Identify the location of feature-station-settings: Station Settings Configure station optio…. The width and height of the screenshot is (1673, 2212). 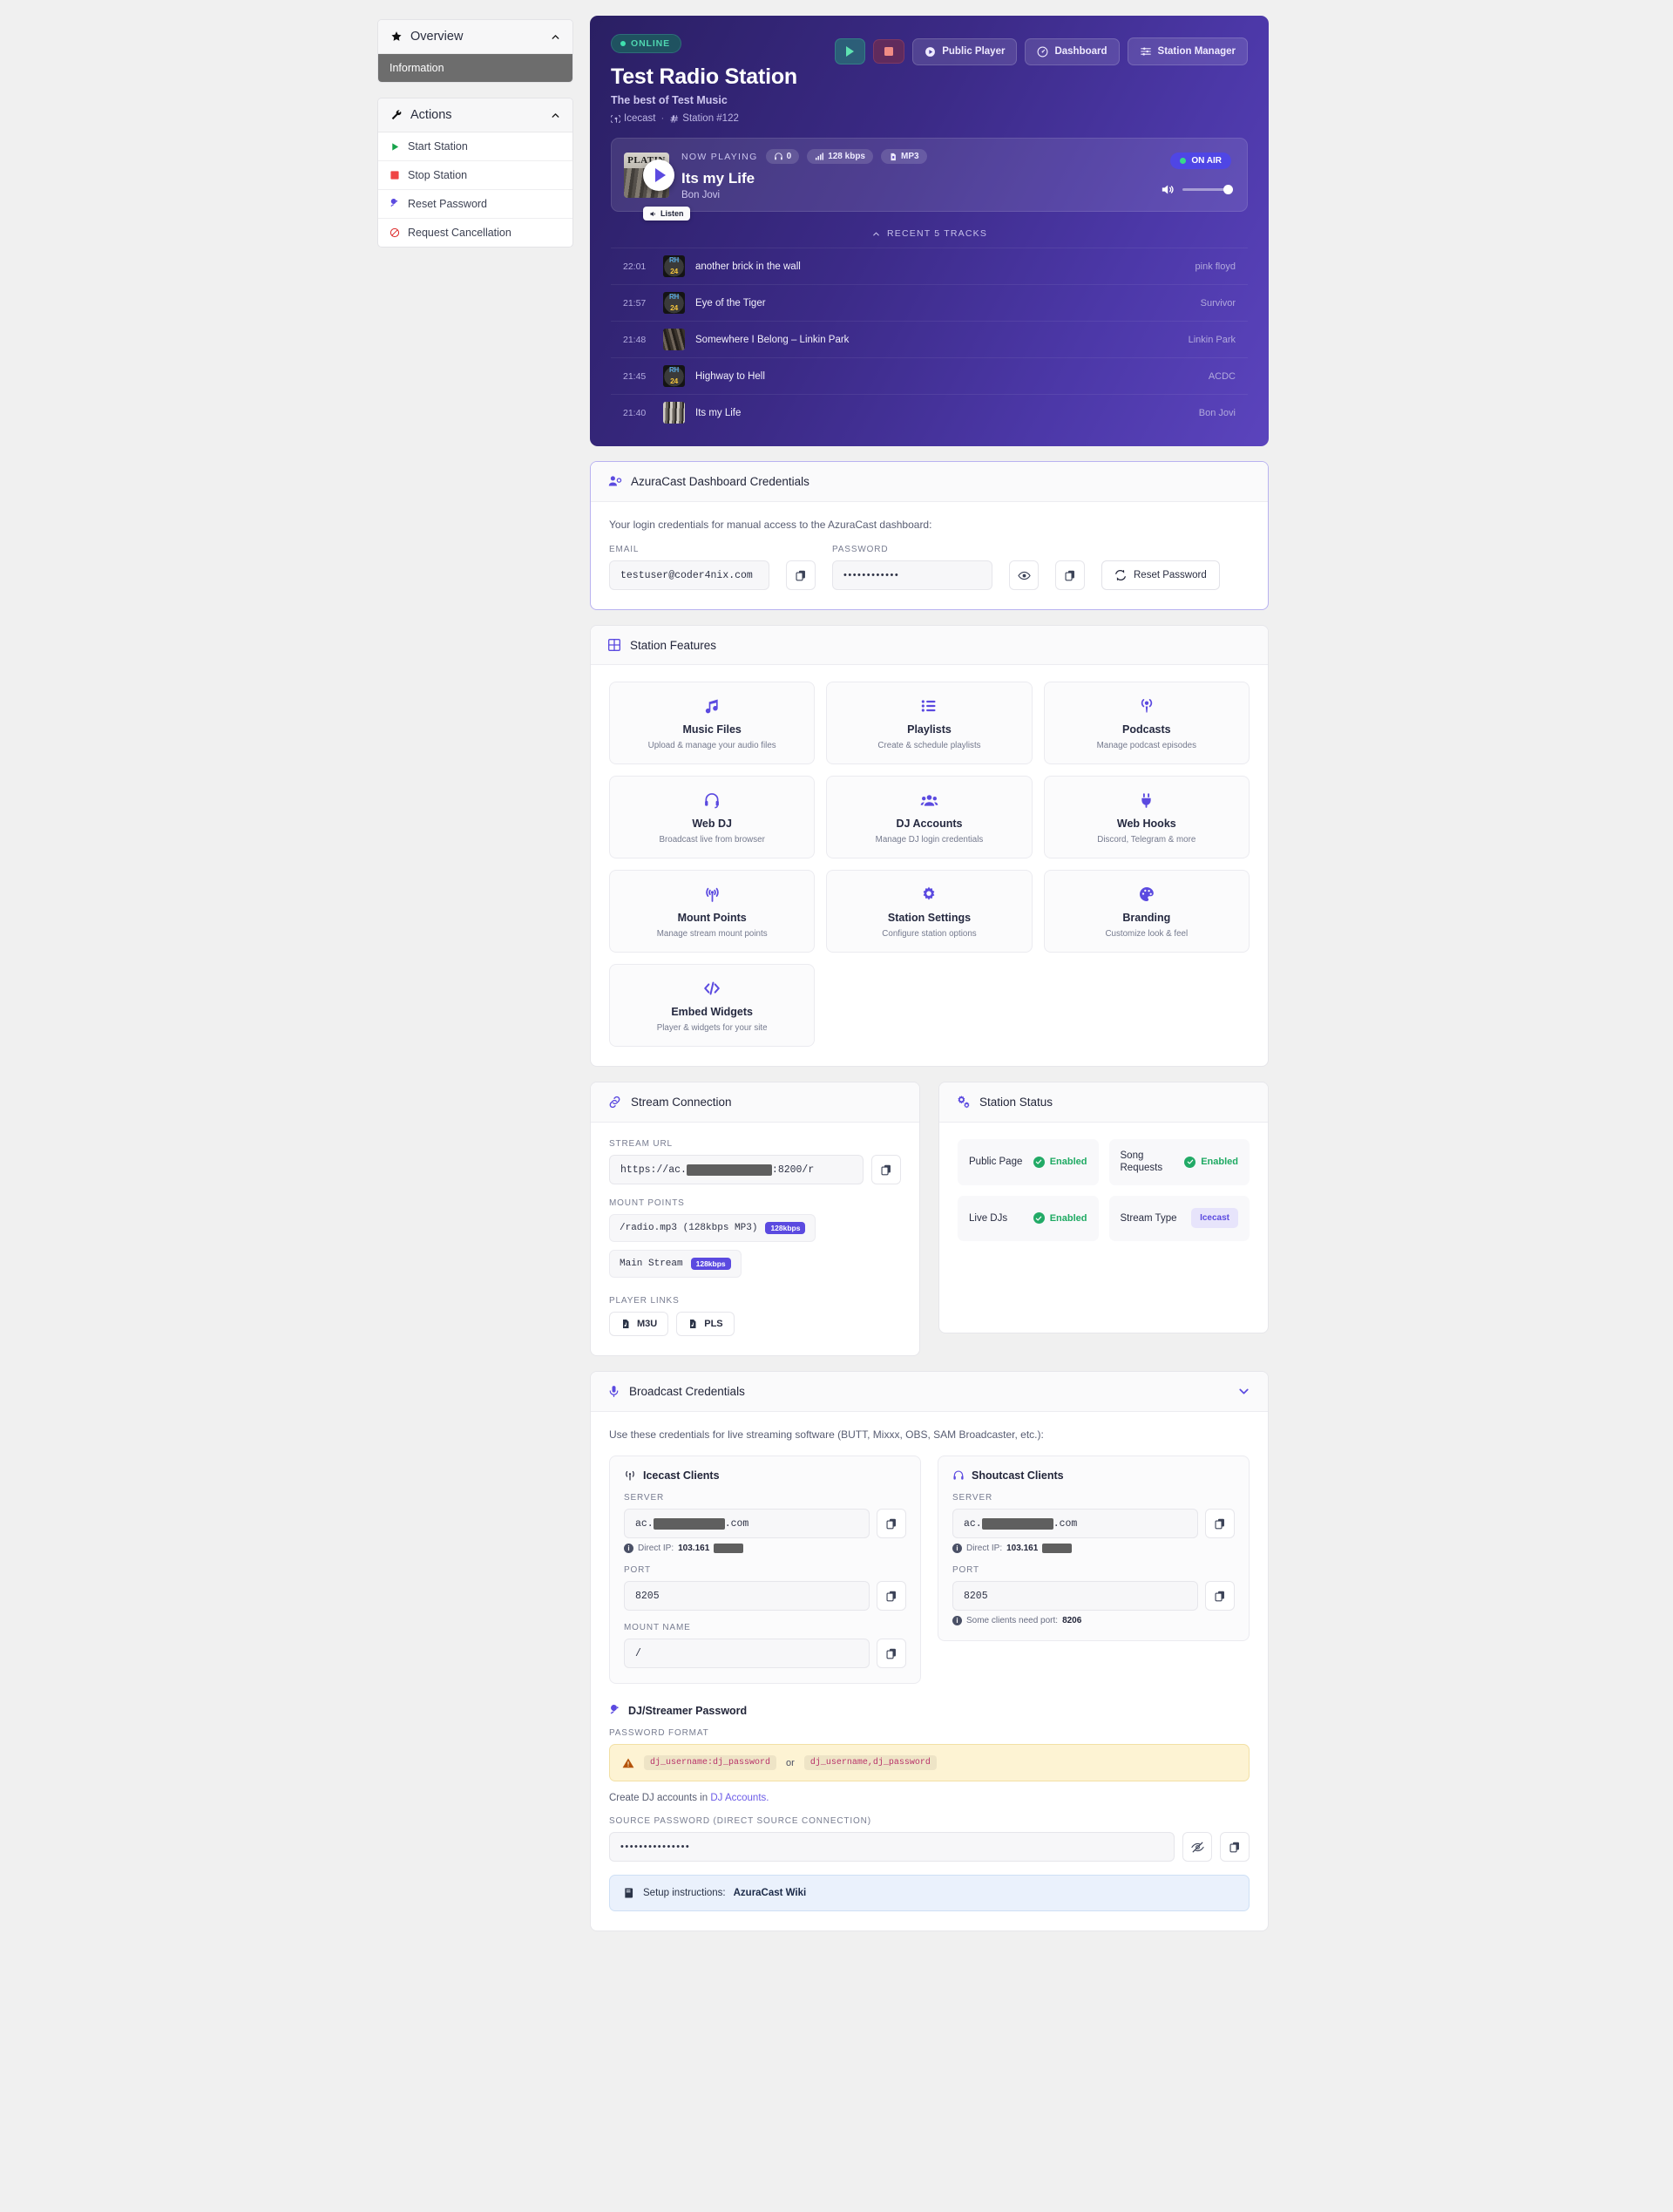
(929, 911).